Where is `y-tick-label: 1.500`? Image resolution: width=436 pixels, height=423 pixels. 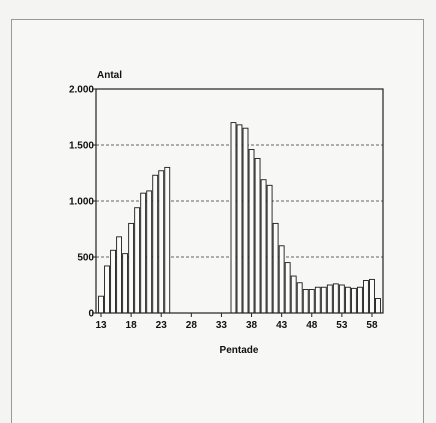 y-tick-label: 1.500 is located at coordinates (81, 146).